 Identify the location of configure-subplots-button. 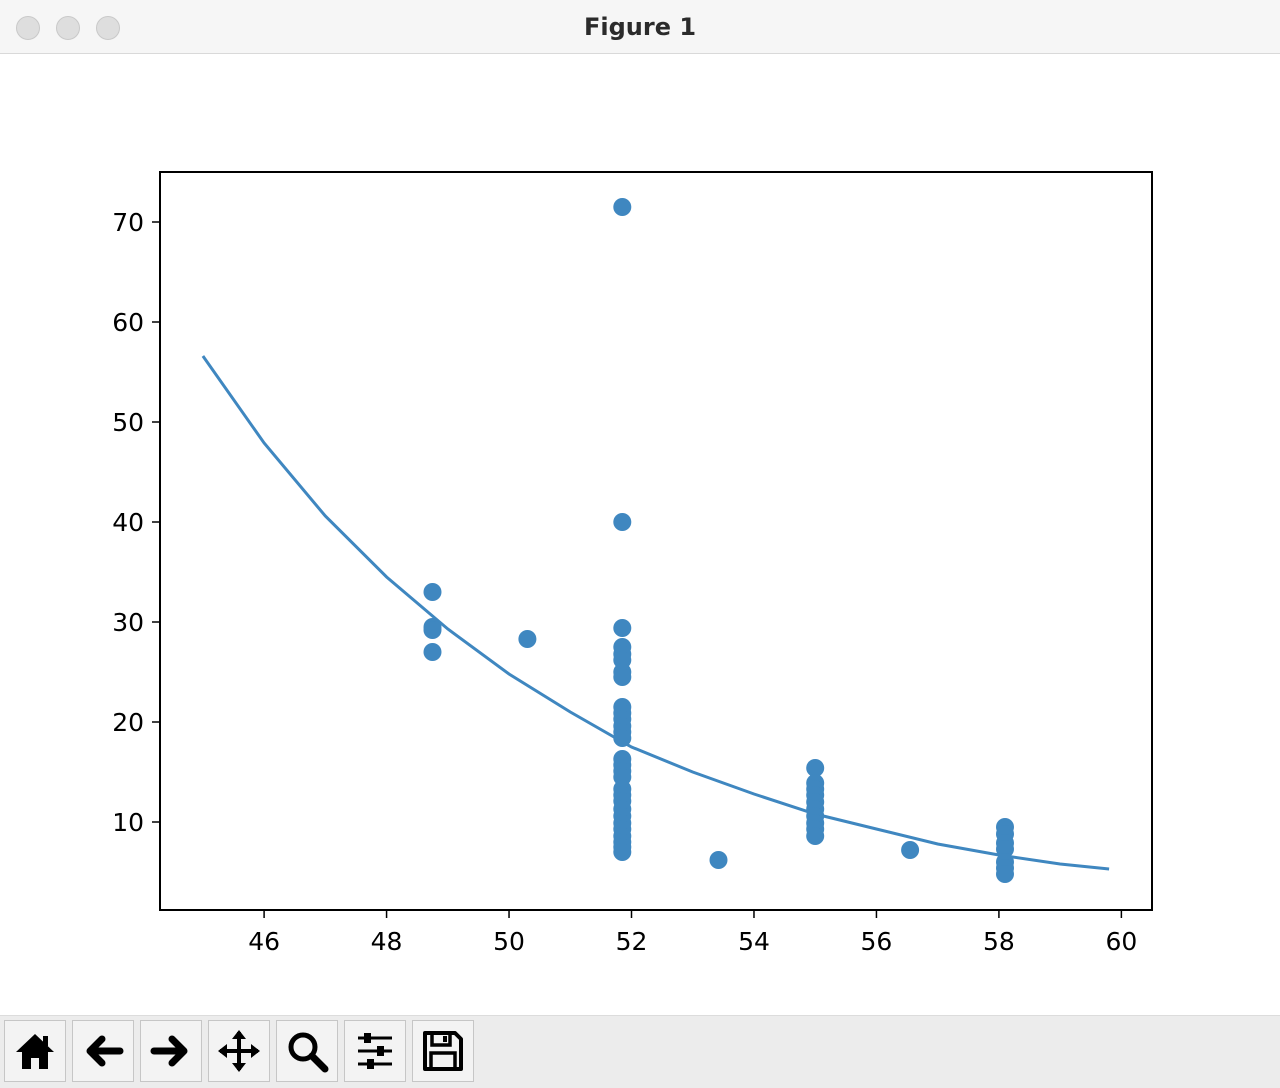
(375, 1051).